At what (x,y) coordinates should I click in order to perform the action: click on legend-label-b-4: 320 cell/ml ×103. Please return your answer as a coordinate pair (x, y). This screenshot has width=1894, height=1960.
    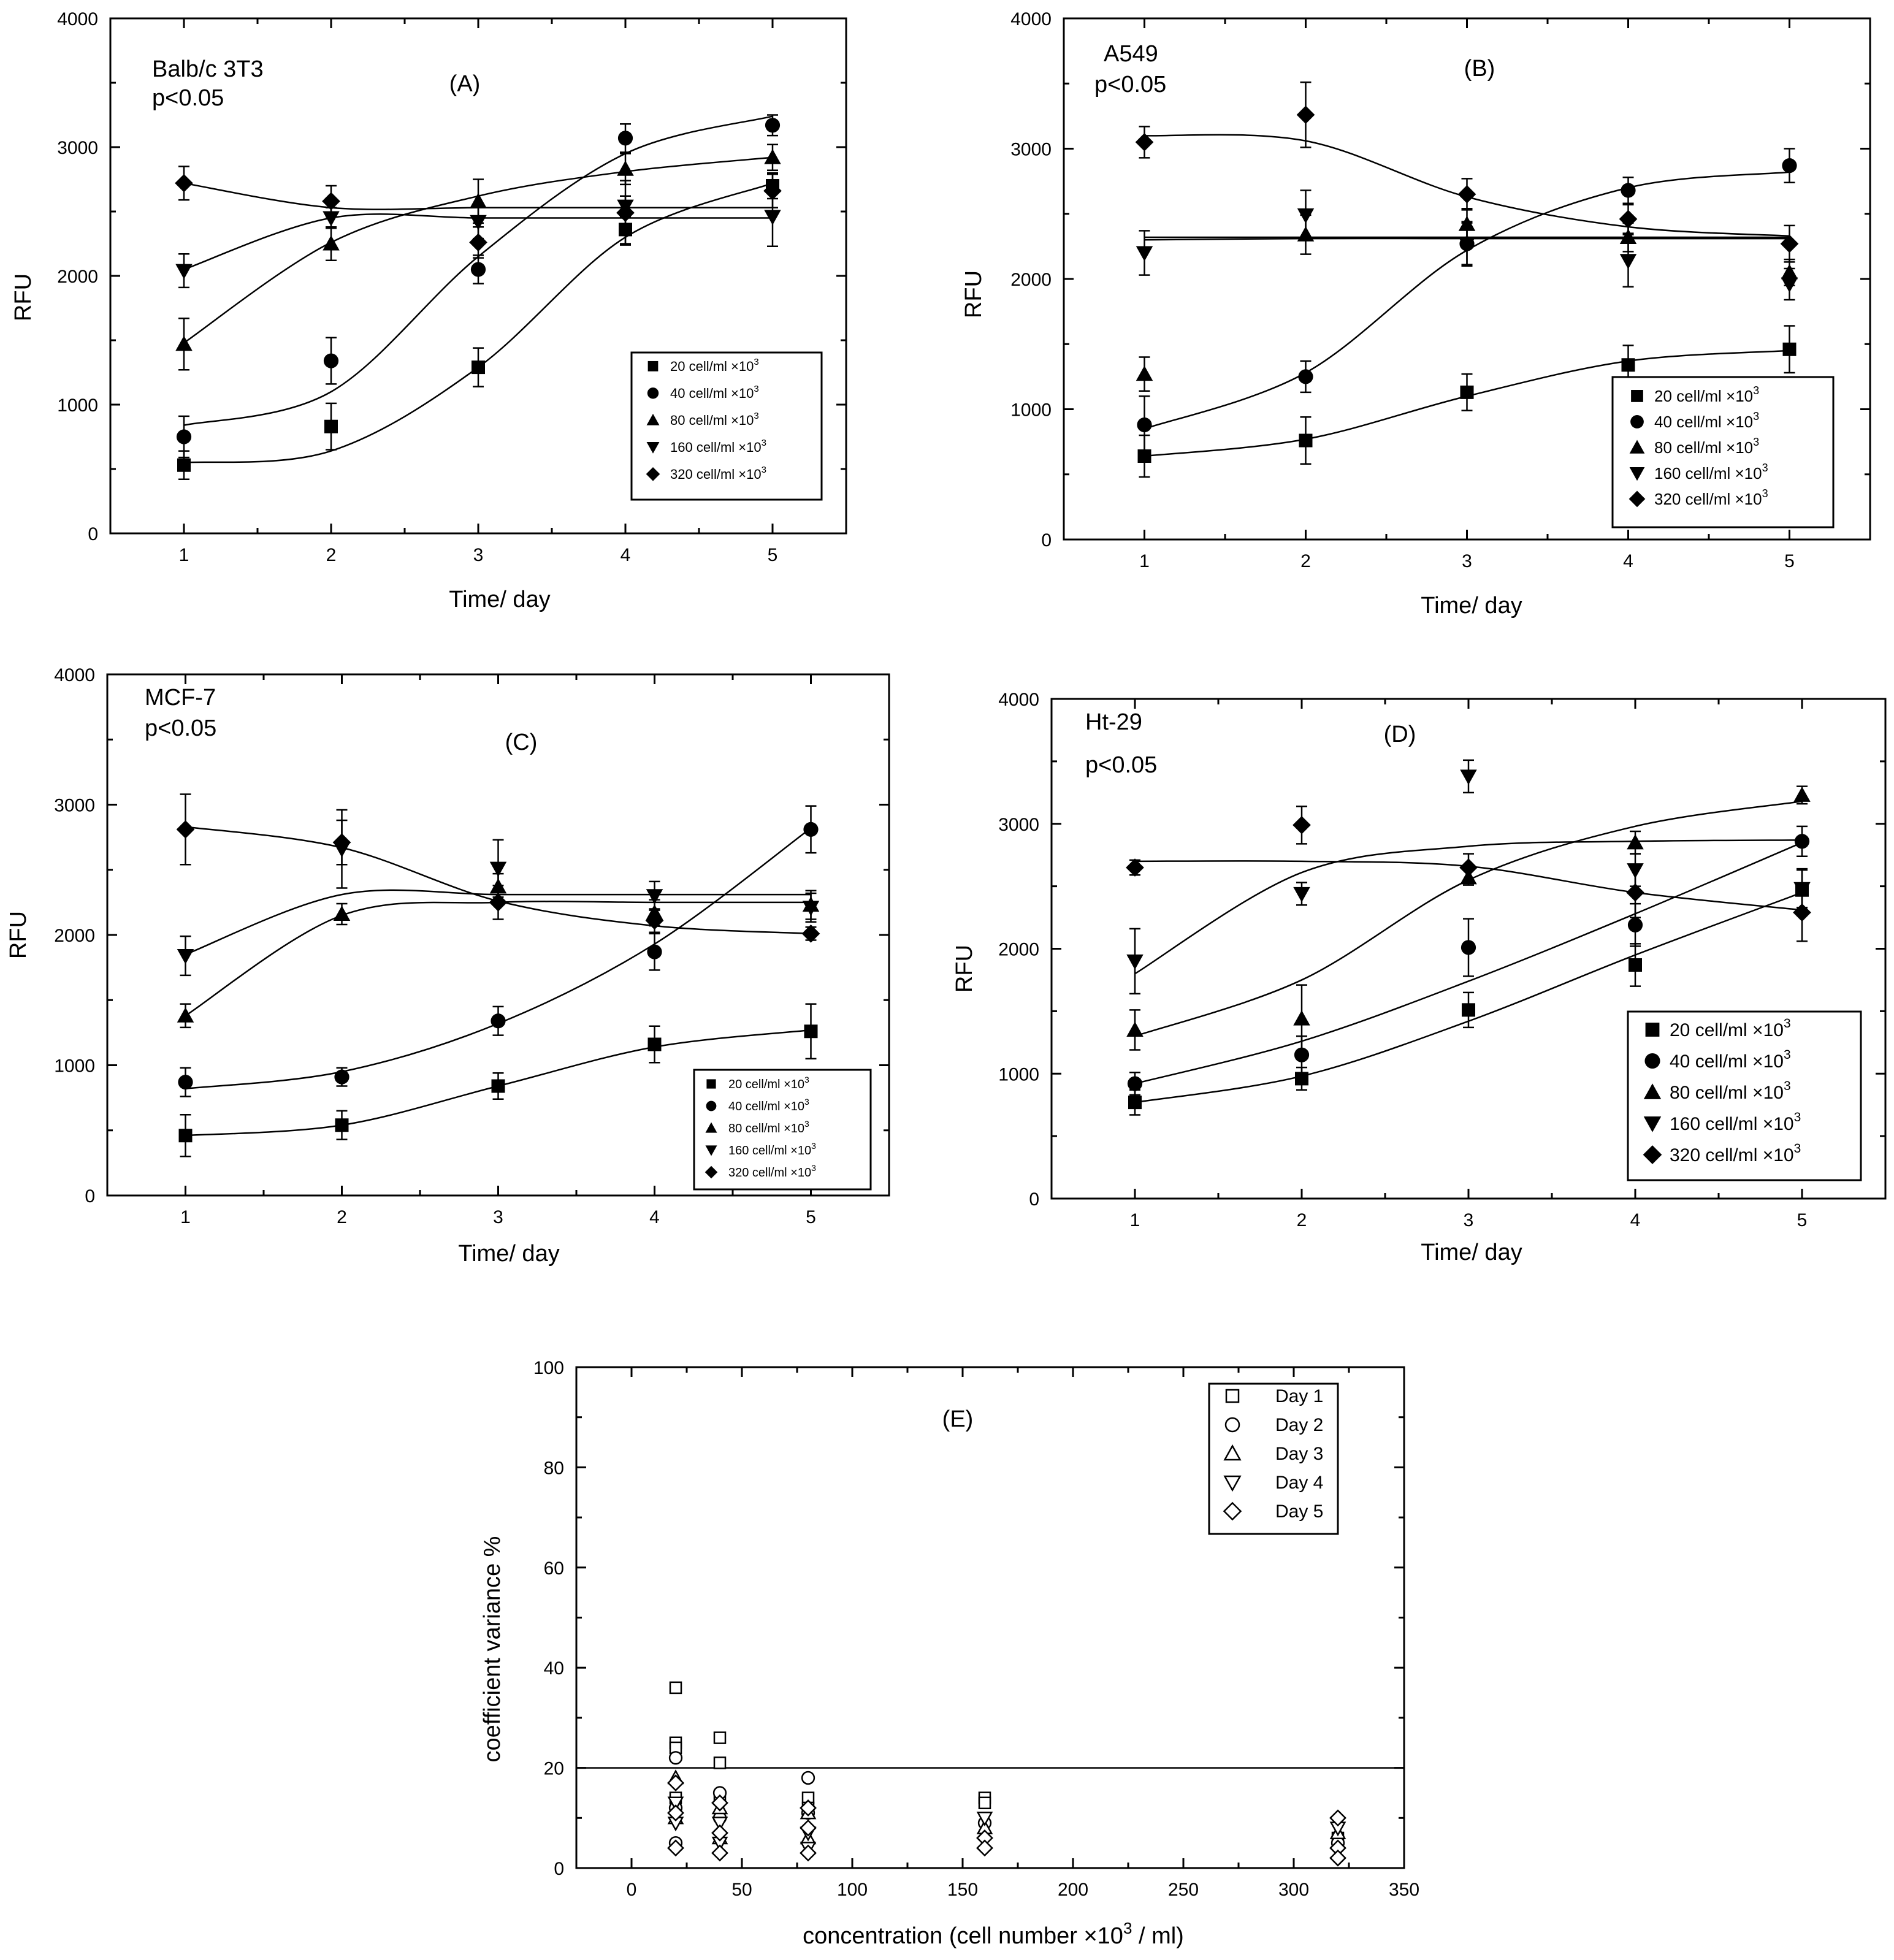
    Looking at the image, I should click on (1711, 497).